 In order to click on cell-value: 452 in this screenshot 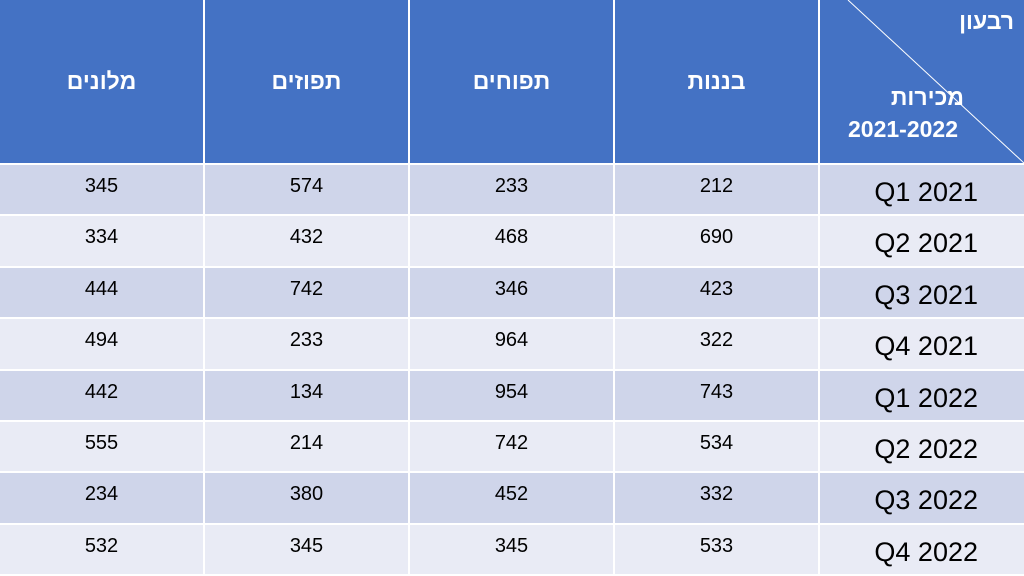, I will do `click(511, 498)`.